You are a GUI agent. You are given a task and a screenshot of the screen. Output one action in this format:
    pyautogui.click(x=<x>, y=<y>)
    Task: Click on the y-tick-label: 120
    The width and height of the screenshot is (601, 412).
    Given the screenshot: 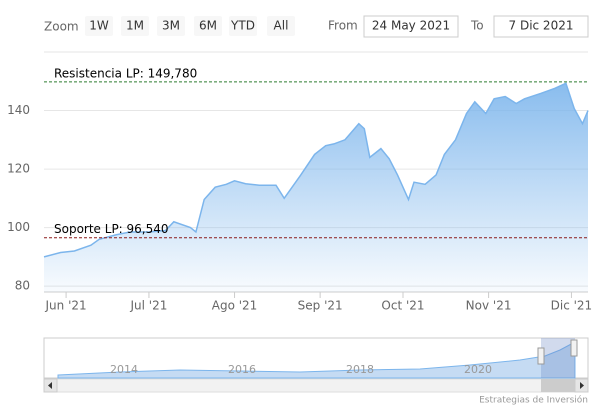 What is the action you would take?
    pyautogui.click(x=18, y=169)
    